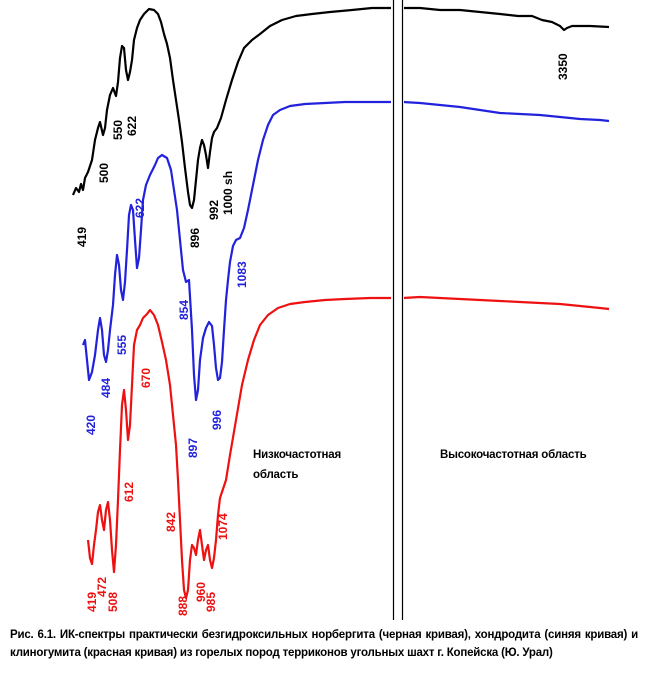 The width and height of the screenshot is (656, 687). Describe the element at coordinates (104, 173) in the screenshot. I see `peak-label: 500` at that location.